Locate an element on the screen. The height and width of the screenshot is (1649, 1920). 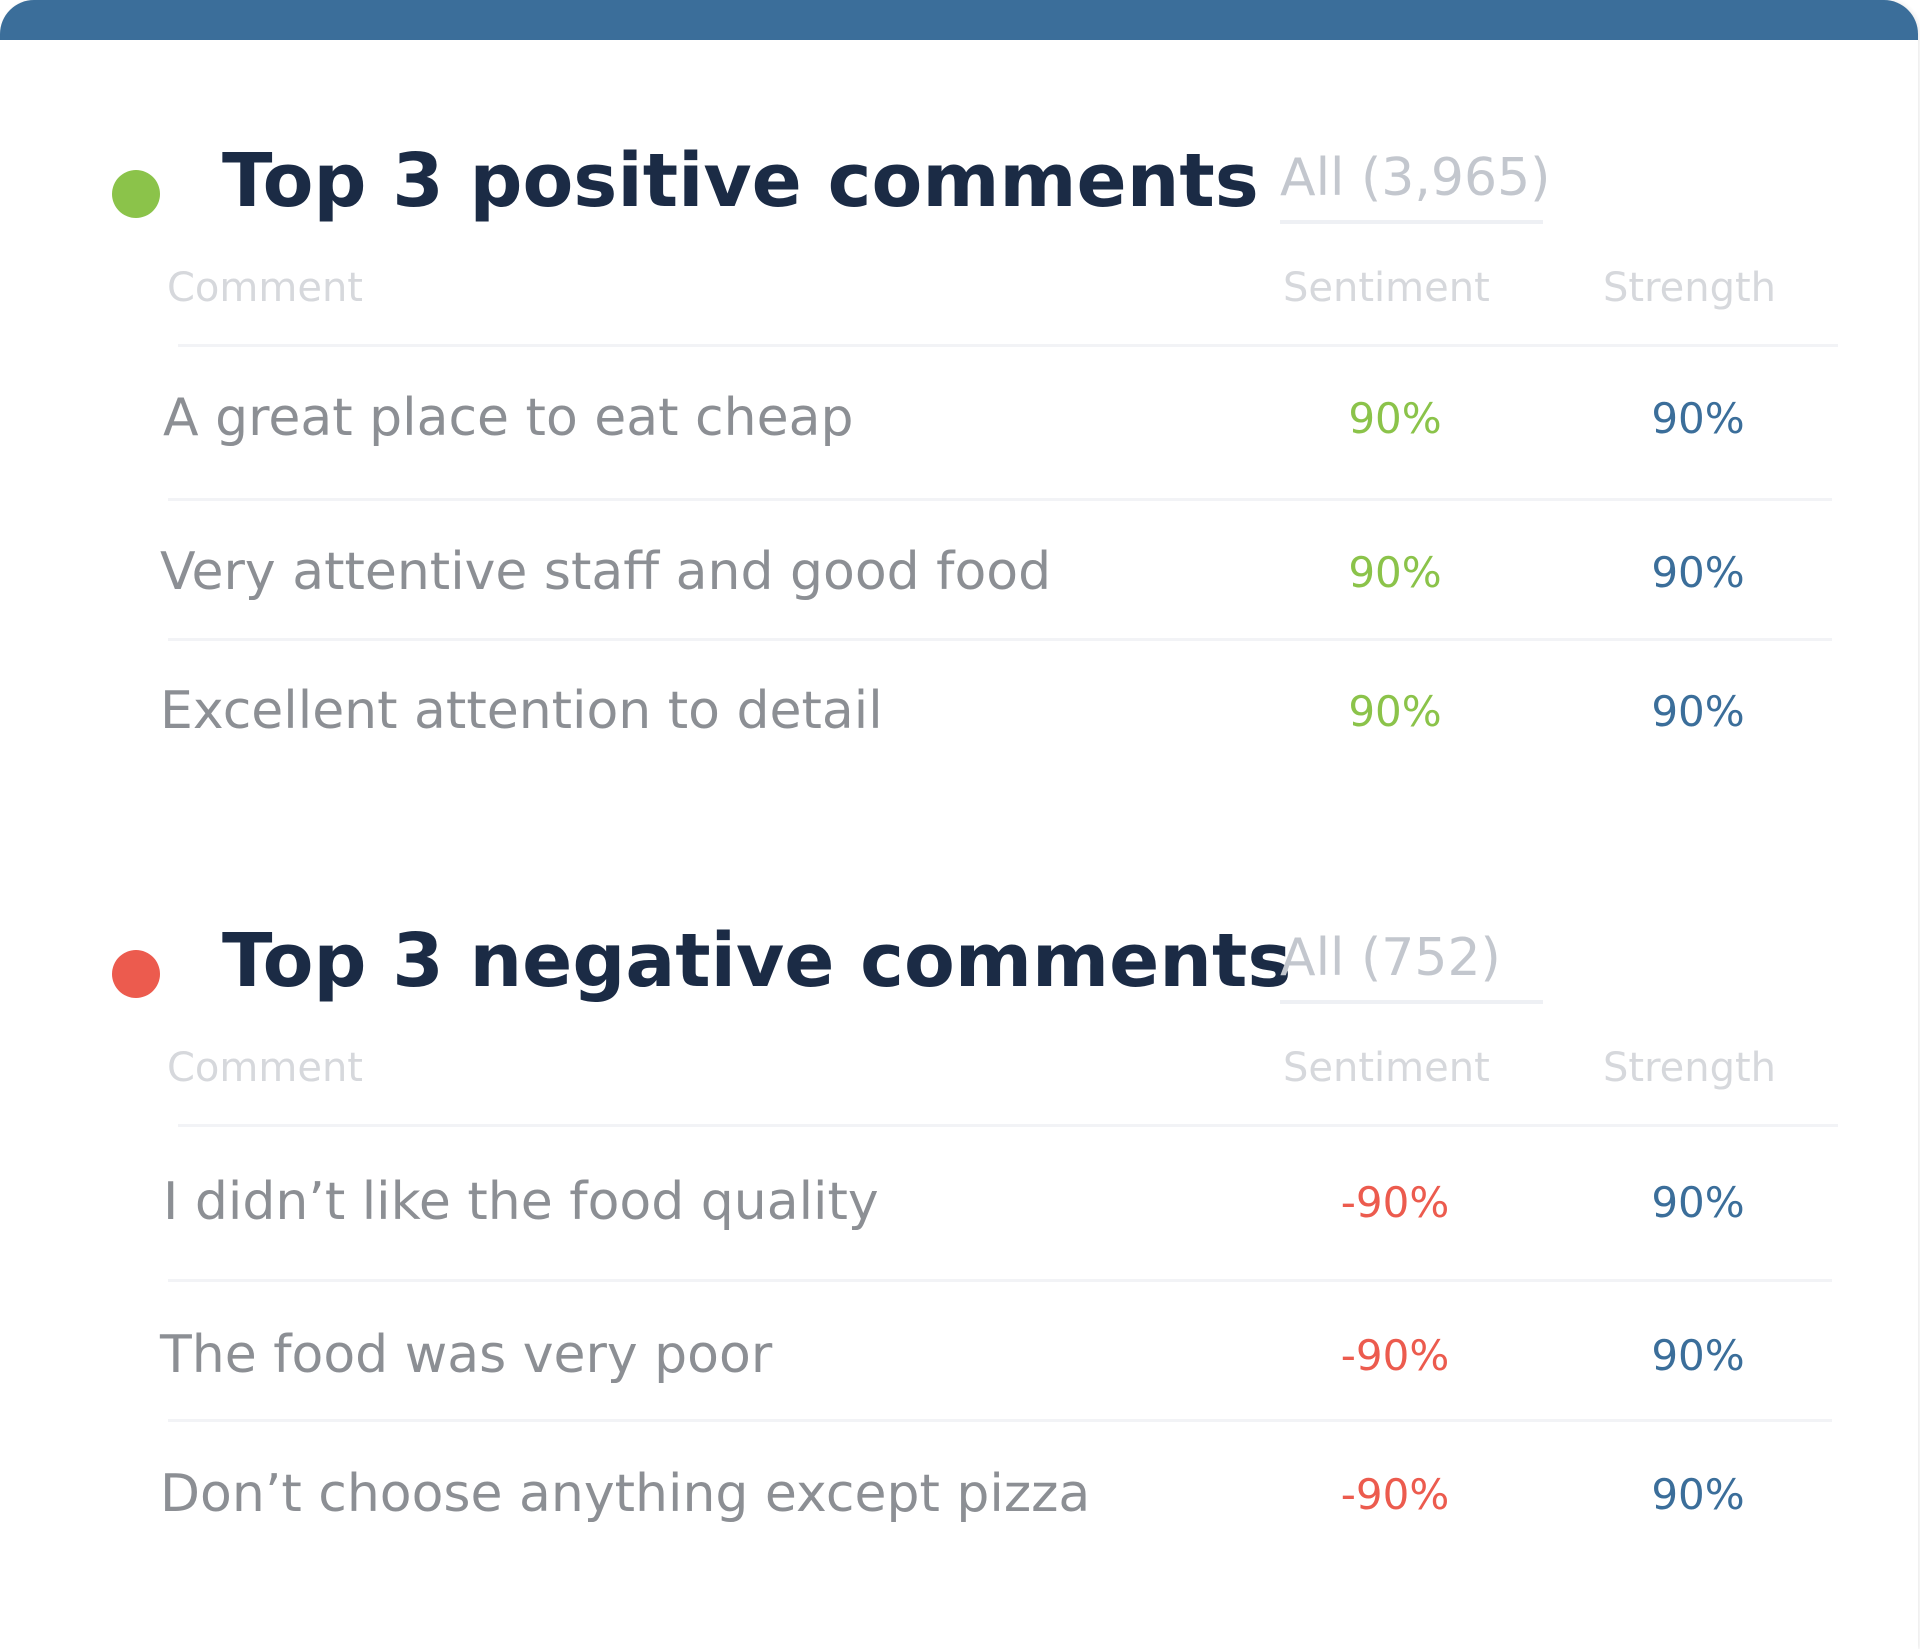
table-row: Excellent attention to detail 90% 90% is located at coordinates (959, 711).